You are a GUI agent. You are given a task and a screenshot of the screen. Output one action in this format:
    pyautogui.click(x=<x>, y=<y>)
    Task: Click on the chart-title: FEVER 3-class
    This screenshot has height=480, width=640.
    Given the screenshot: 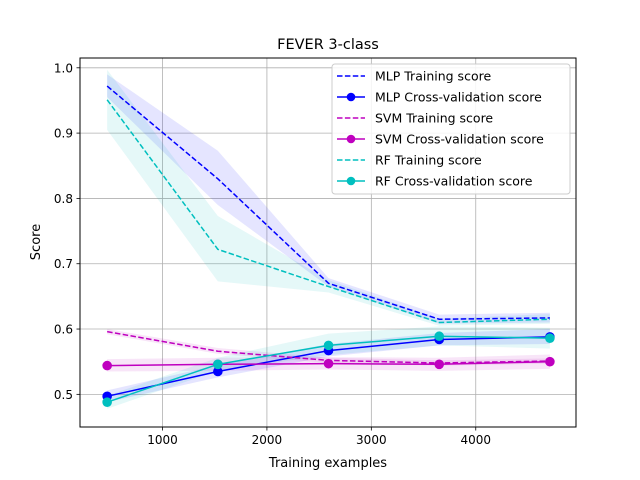 What is the action you would take?
    pyautogui.click(x=328, y=45)
    